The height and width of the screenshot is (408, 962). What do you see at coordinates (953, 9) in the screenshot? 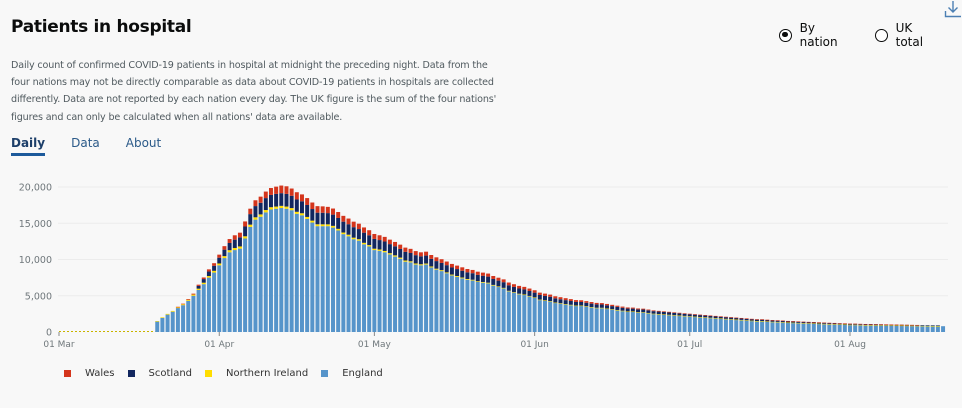
I see `download-icon` at bounding box center [953, 9].